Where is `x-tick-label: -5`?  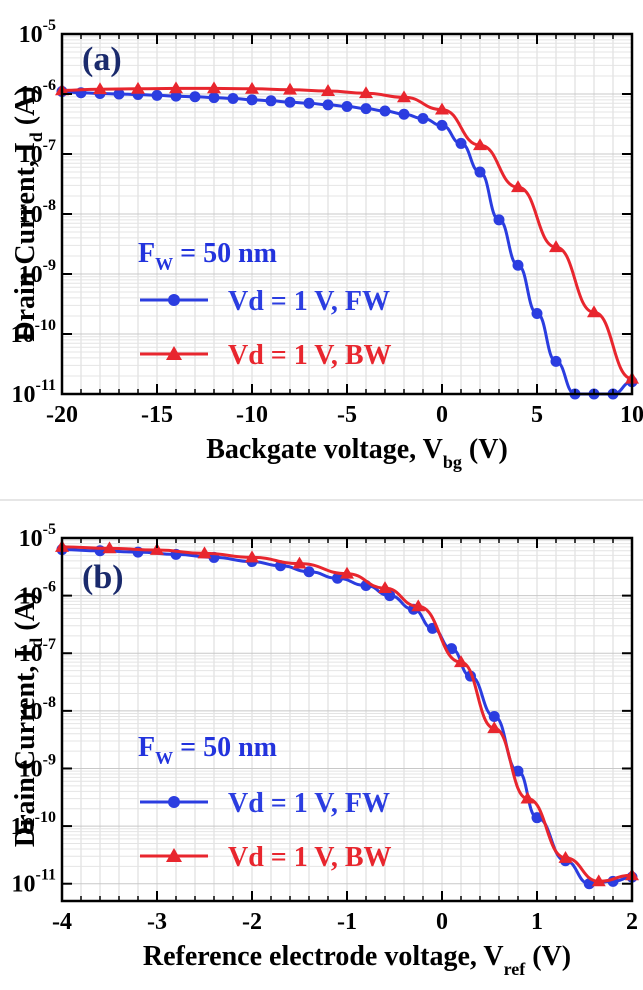
x-tick-label: -5 is located at coordinates (347, 415).